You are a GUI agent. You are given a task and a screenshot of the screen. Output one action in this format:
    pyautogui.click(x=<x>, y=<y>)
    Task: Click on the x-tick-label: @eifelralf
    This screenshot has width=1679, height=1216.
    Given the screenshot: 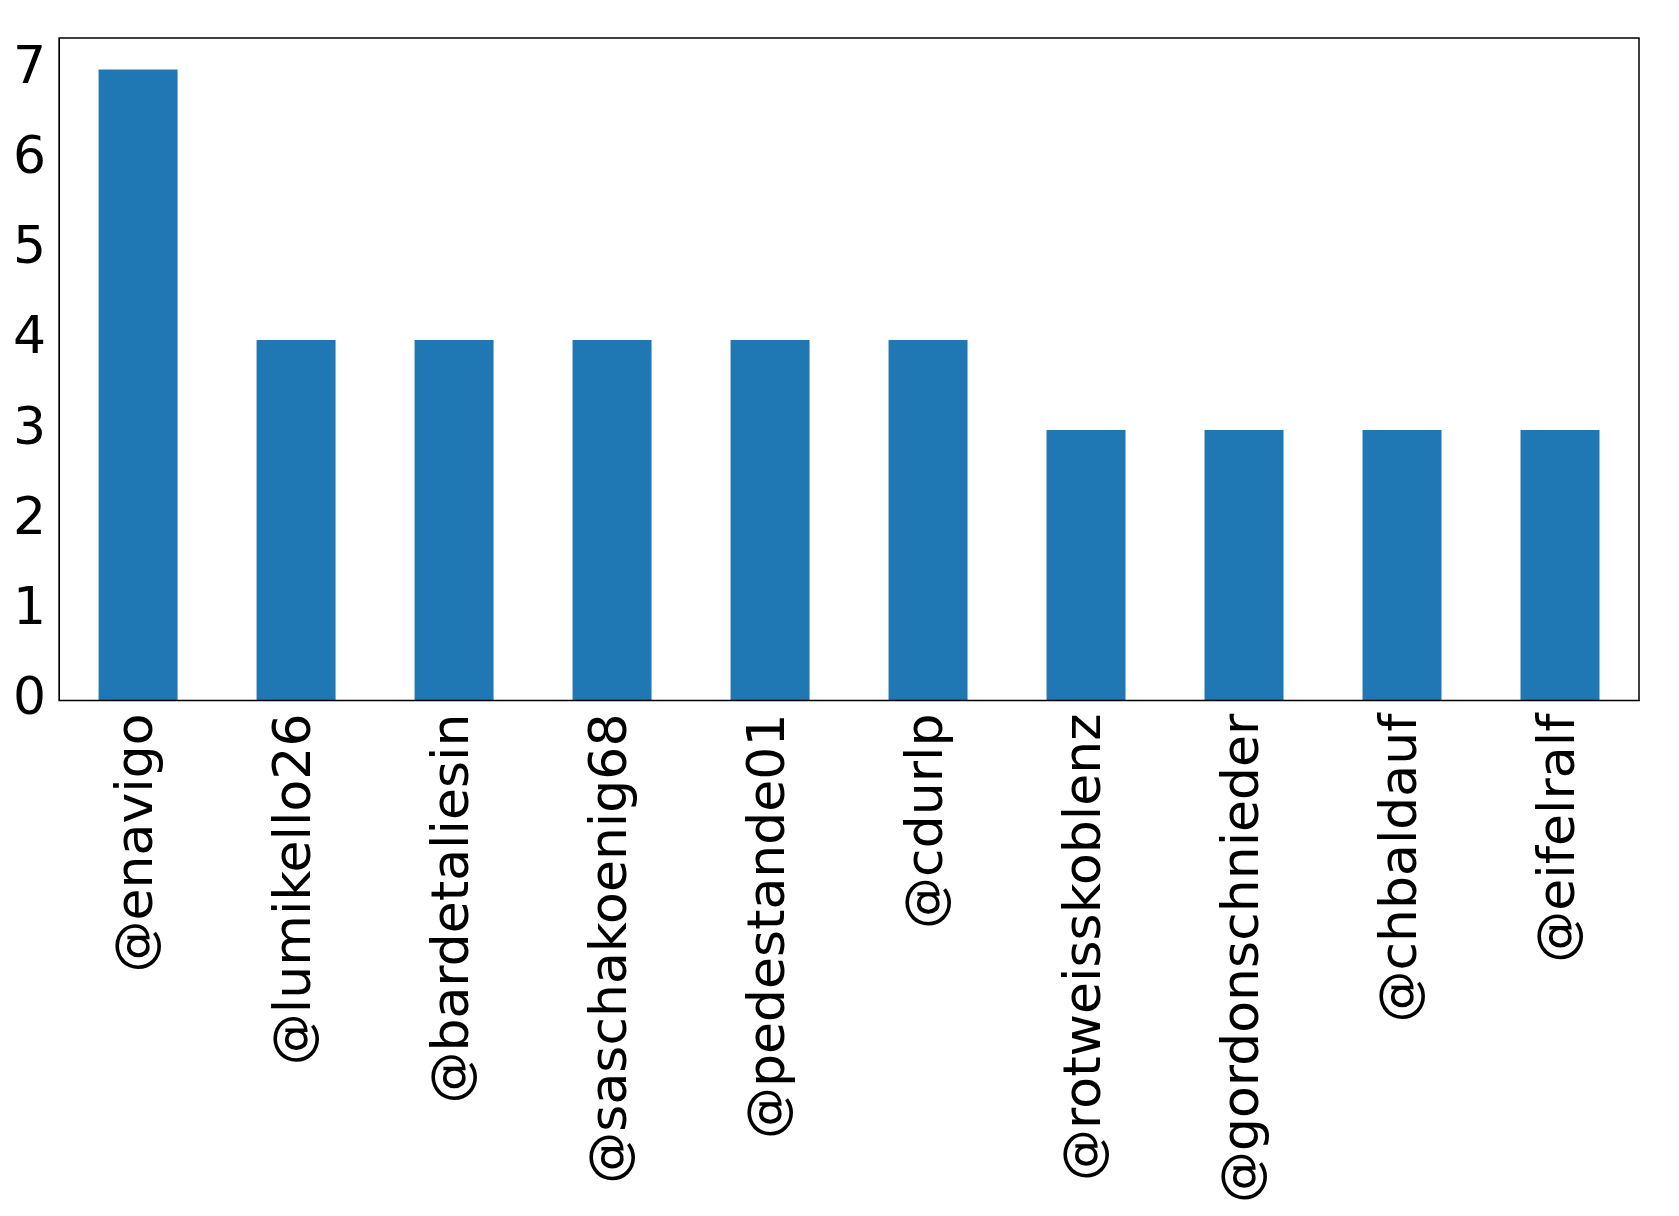 What is the action you would take?
    pyautogui.click(x=1555, y=837)
    